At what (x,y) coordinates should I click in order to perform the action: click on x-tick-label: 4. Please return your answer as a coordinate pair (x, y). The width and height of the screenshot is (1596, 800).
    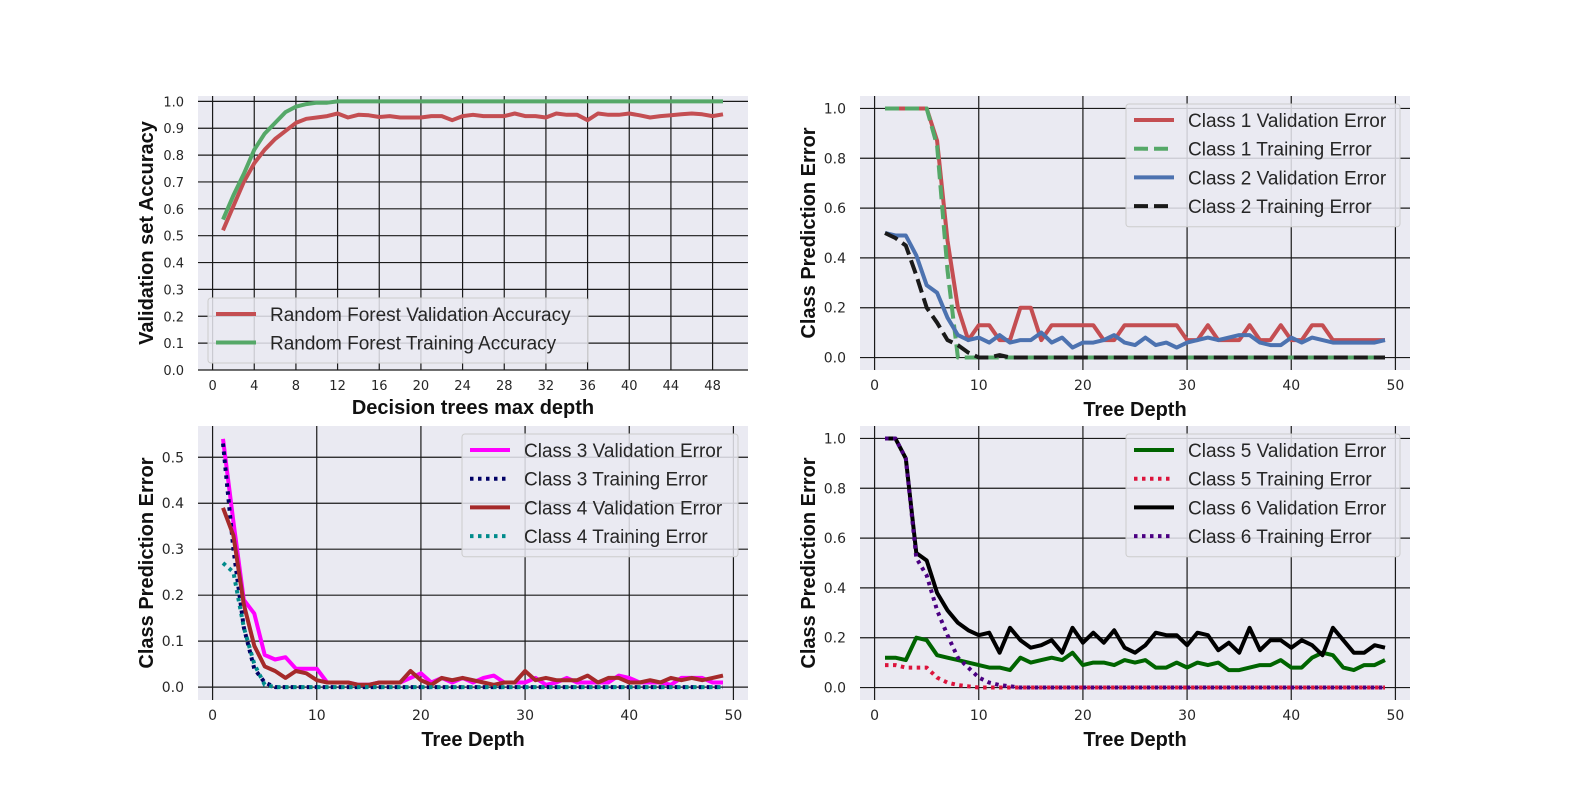
    Looking at the image, I should click on (254, 386).